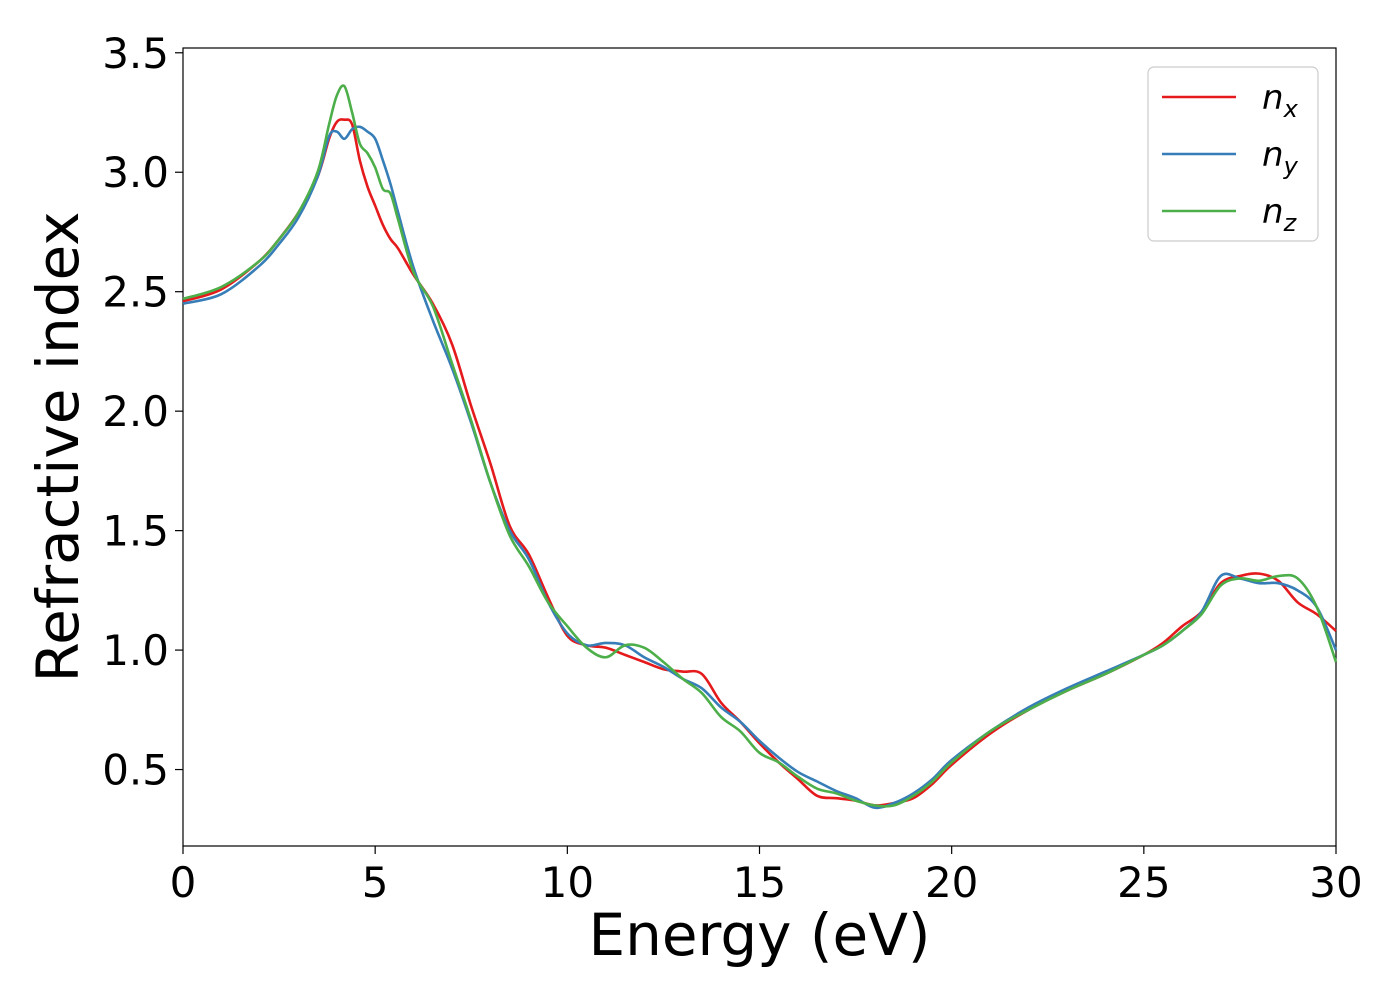 This screenshot has width=1400, height=1000. What do you see at coordinates (759, 882) in the screenshot?
I see `x-tick-label: 15` at bounding box center [759, 882].